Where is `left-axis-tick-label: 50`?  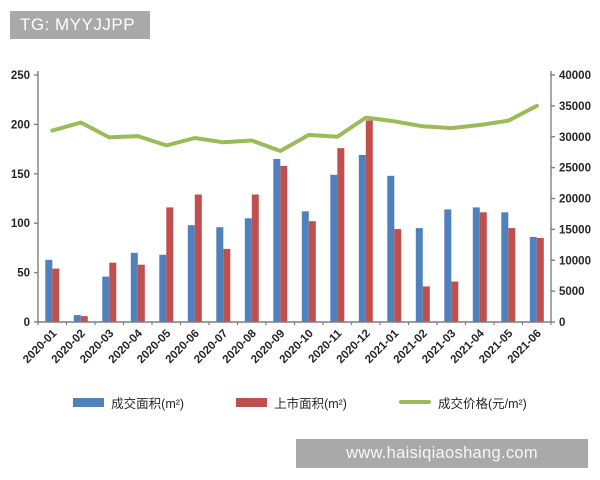 left-axis-tick-label: 50 is located at coordinates (23, 274).